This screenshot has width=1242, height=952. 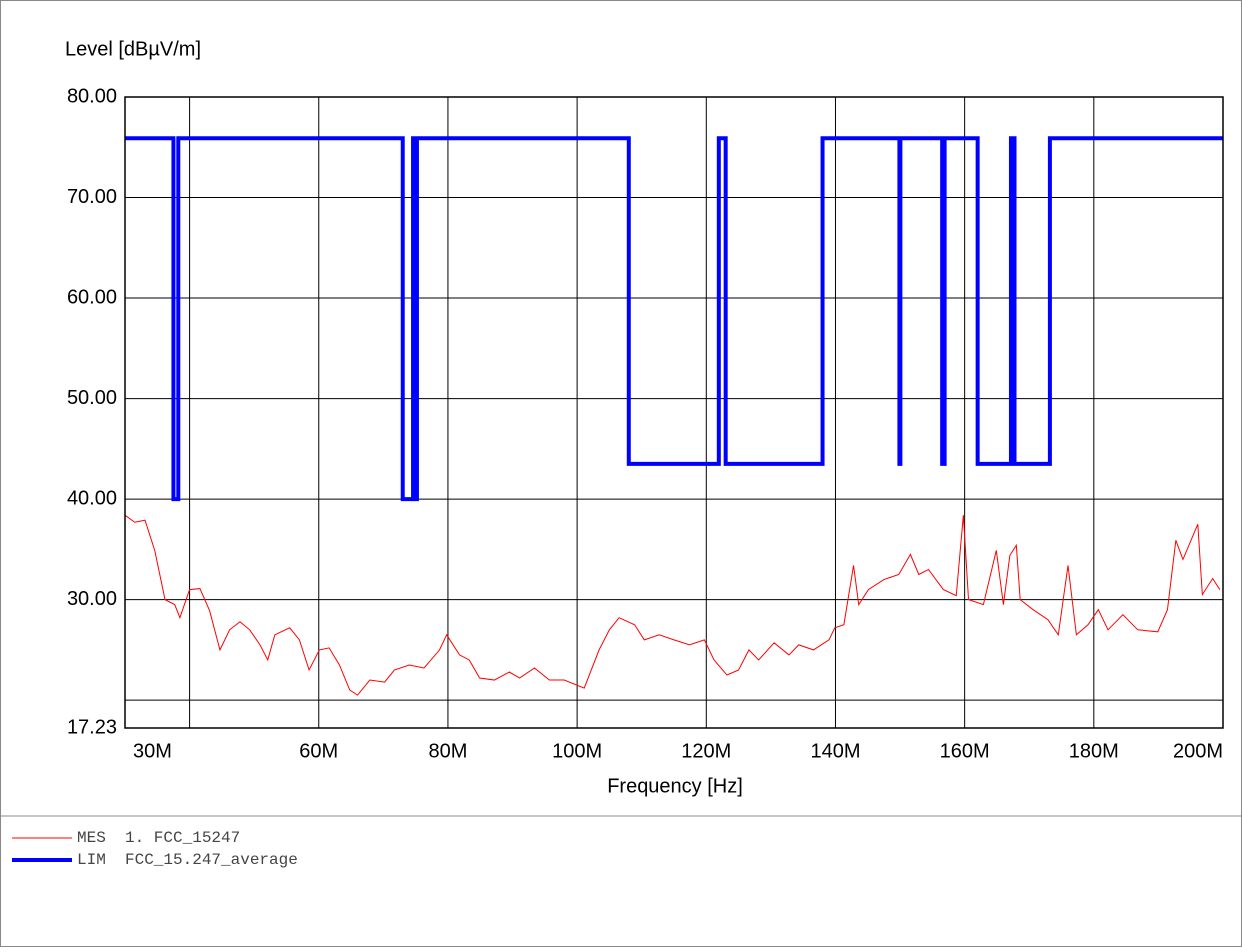 I want to click on x-tick-label: 100M, so click(x=577, y=751).